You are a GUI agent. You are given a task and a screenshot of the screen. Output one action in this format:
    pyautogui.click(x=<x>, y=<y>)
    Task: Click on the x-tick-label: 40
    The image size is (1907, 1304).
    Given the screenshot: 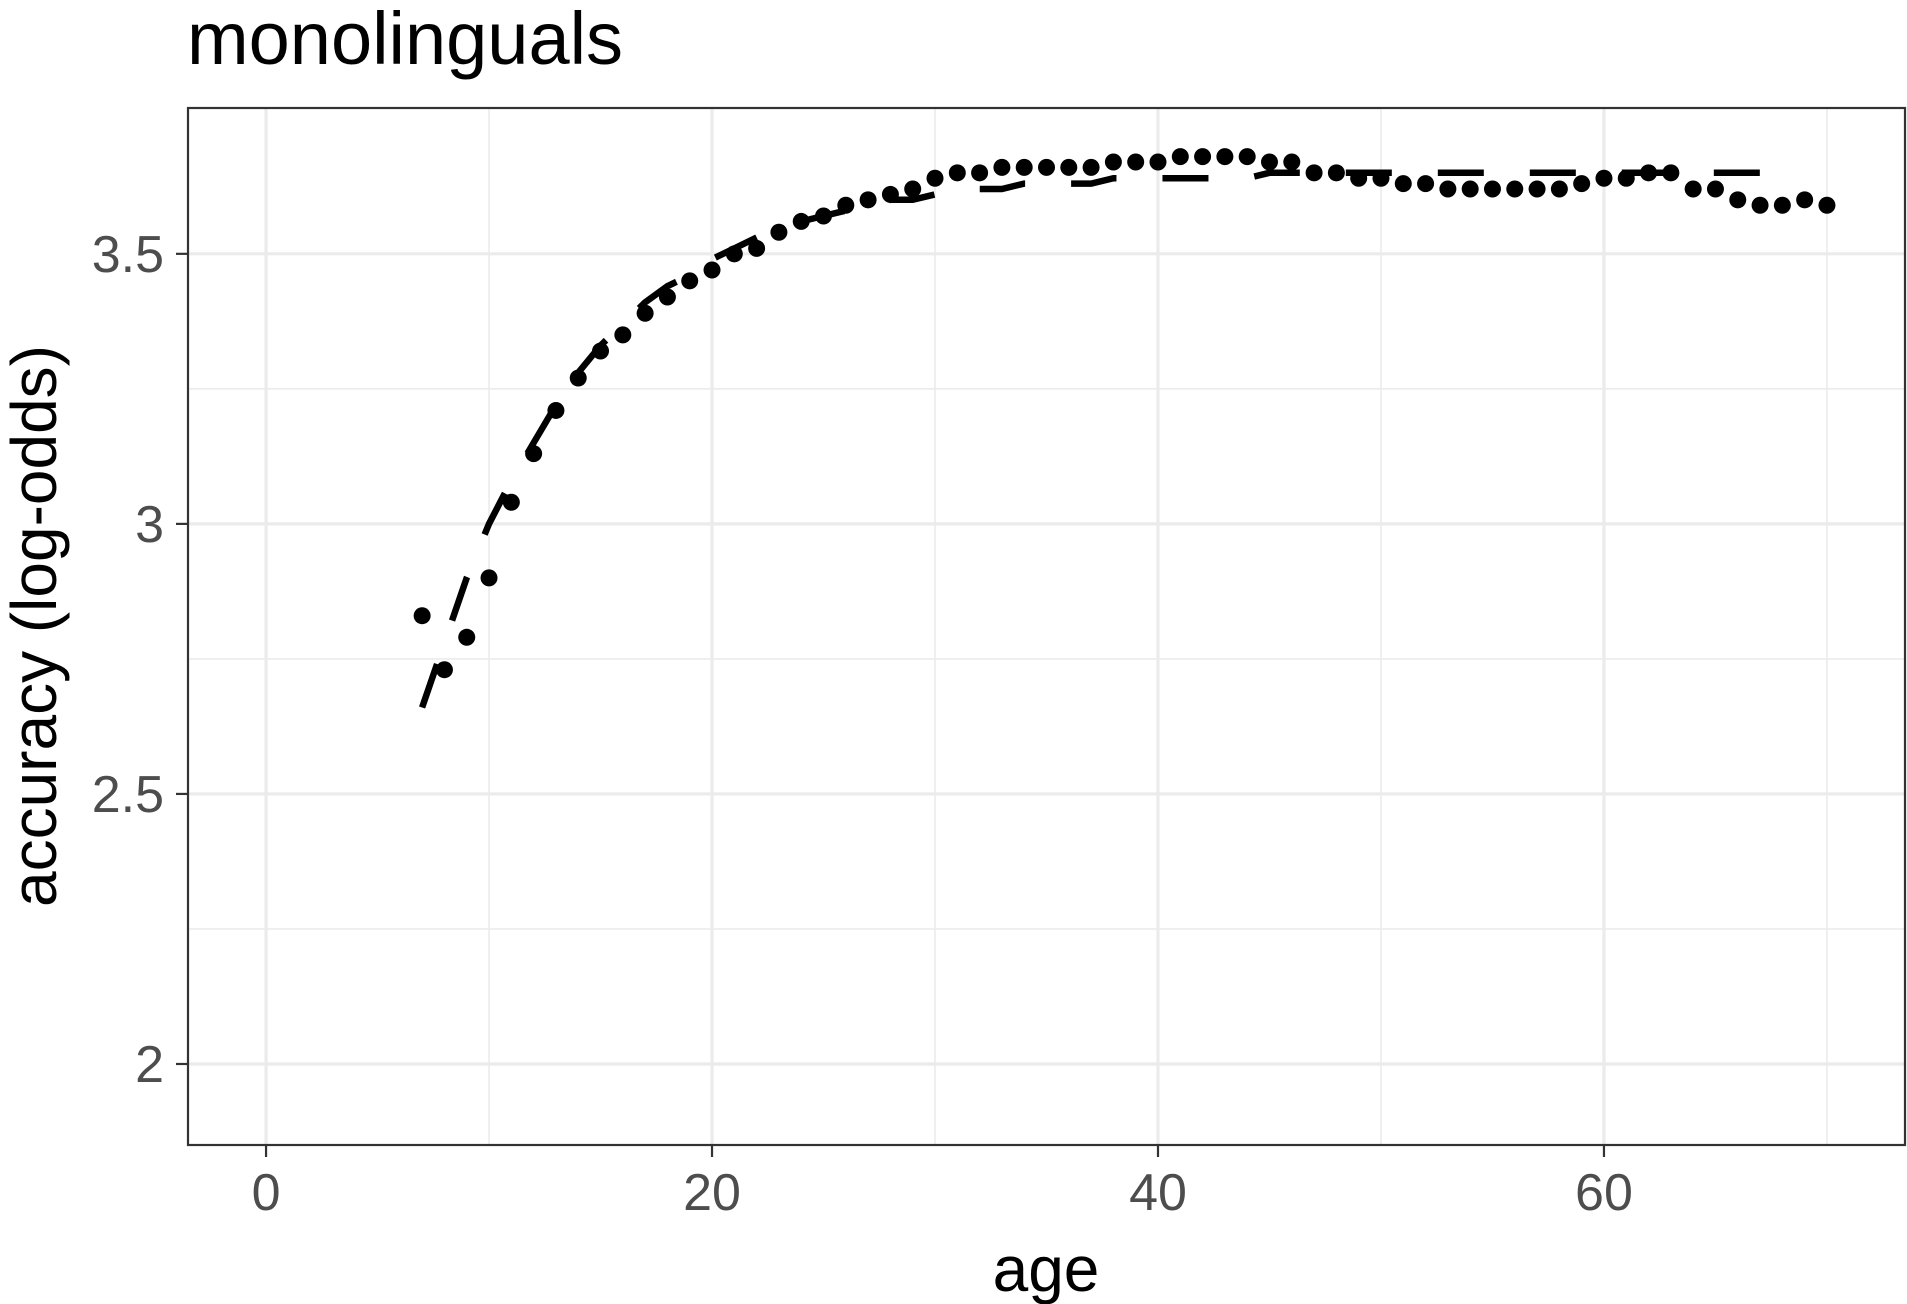 What is the action you would take?
    pyautogui.click(x=1158, y=1193)
    